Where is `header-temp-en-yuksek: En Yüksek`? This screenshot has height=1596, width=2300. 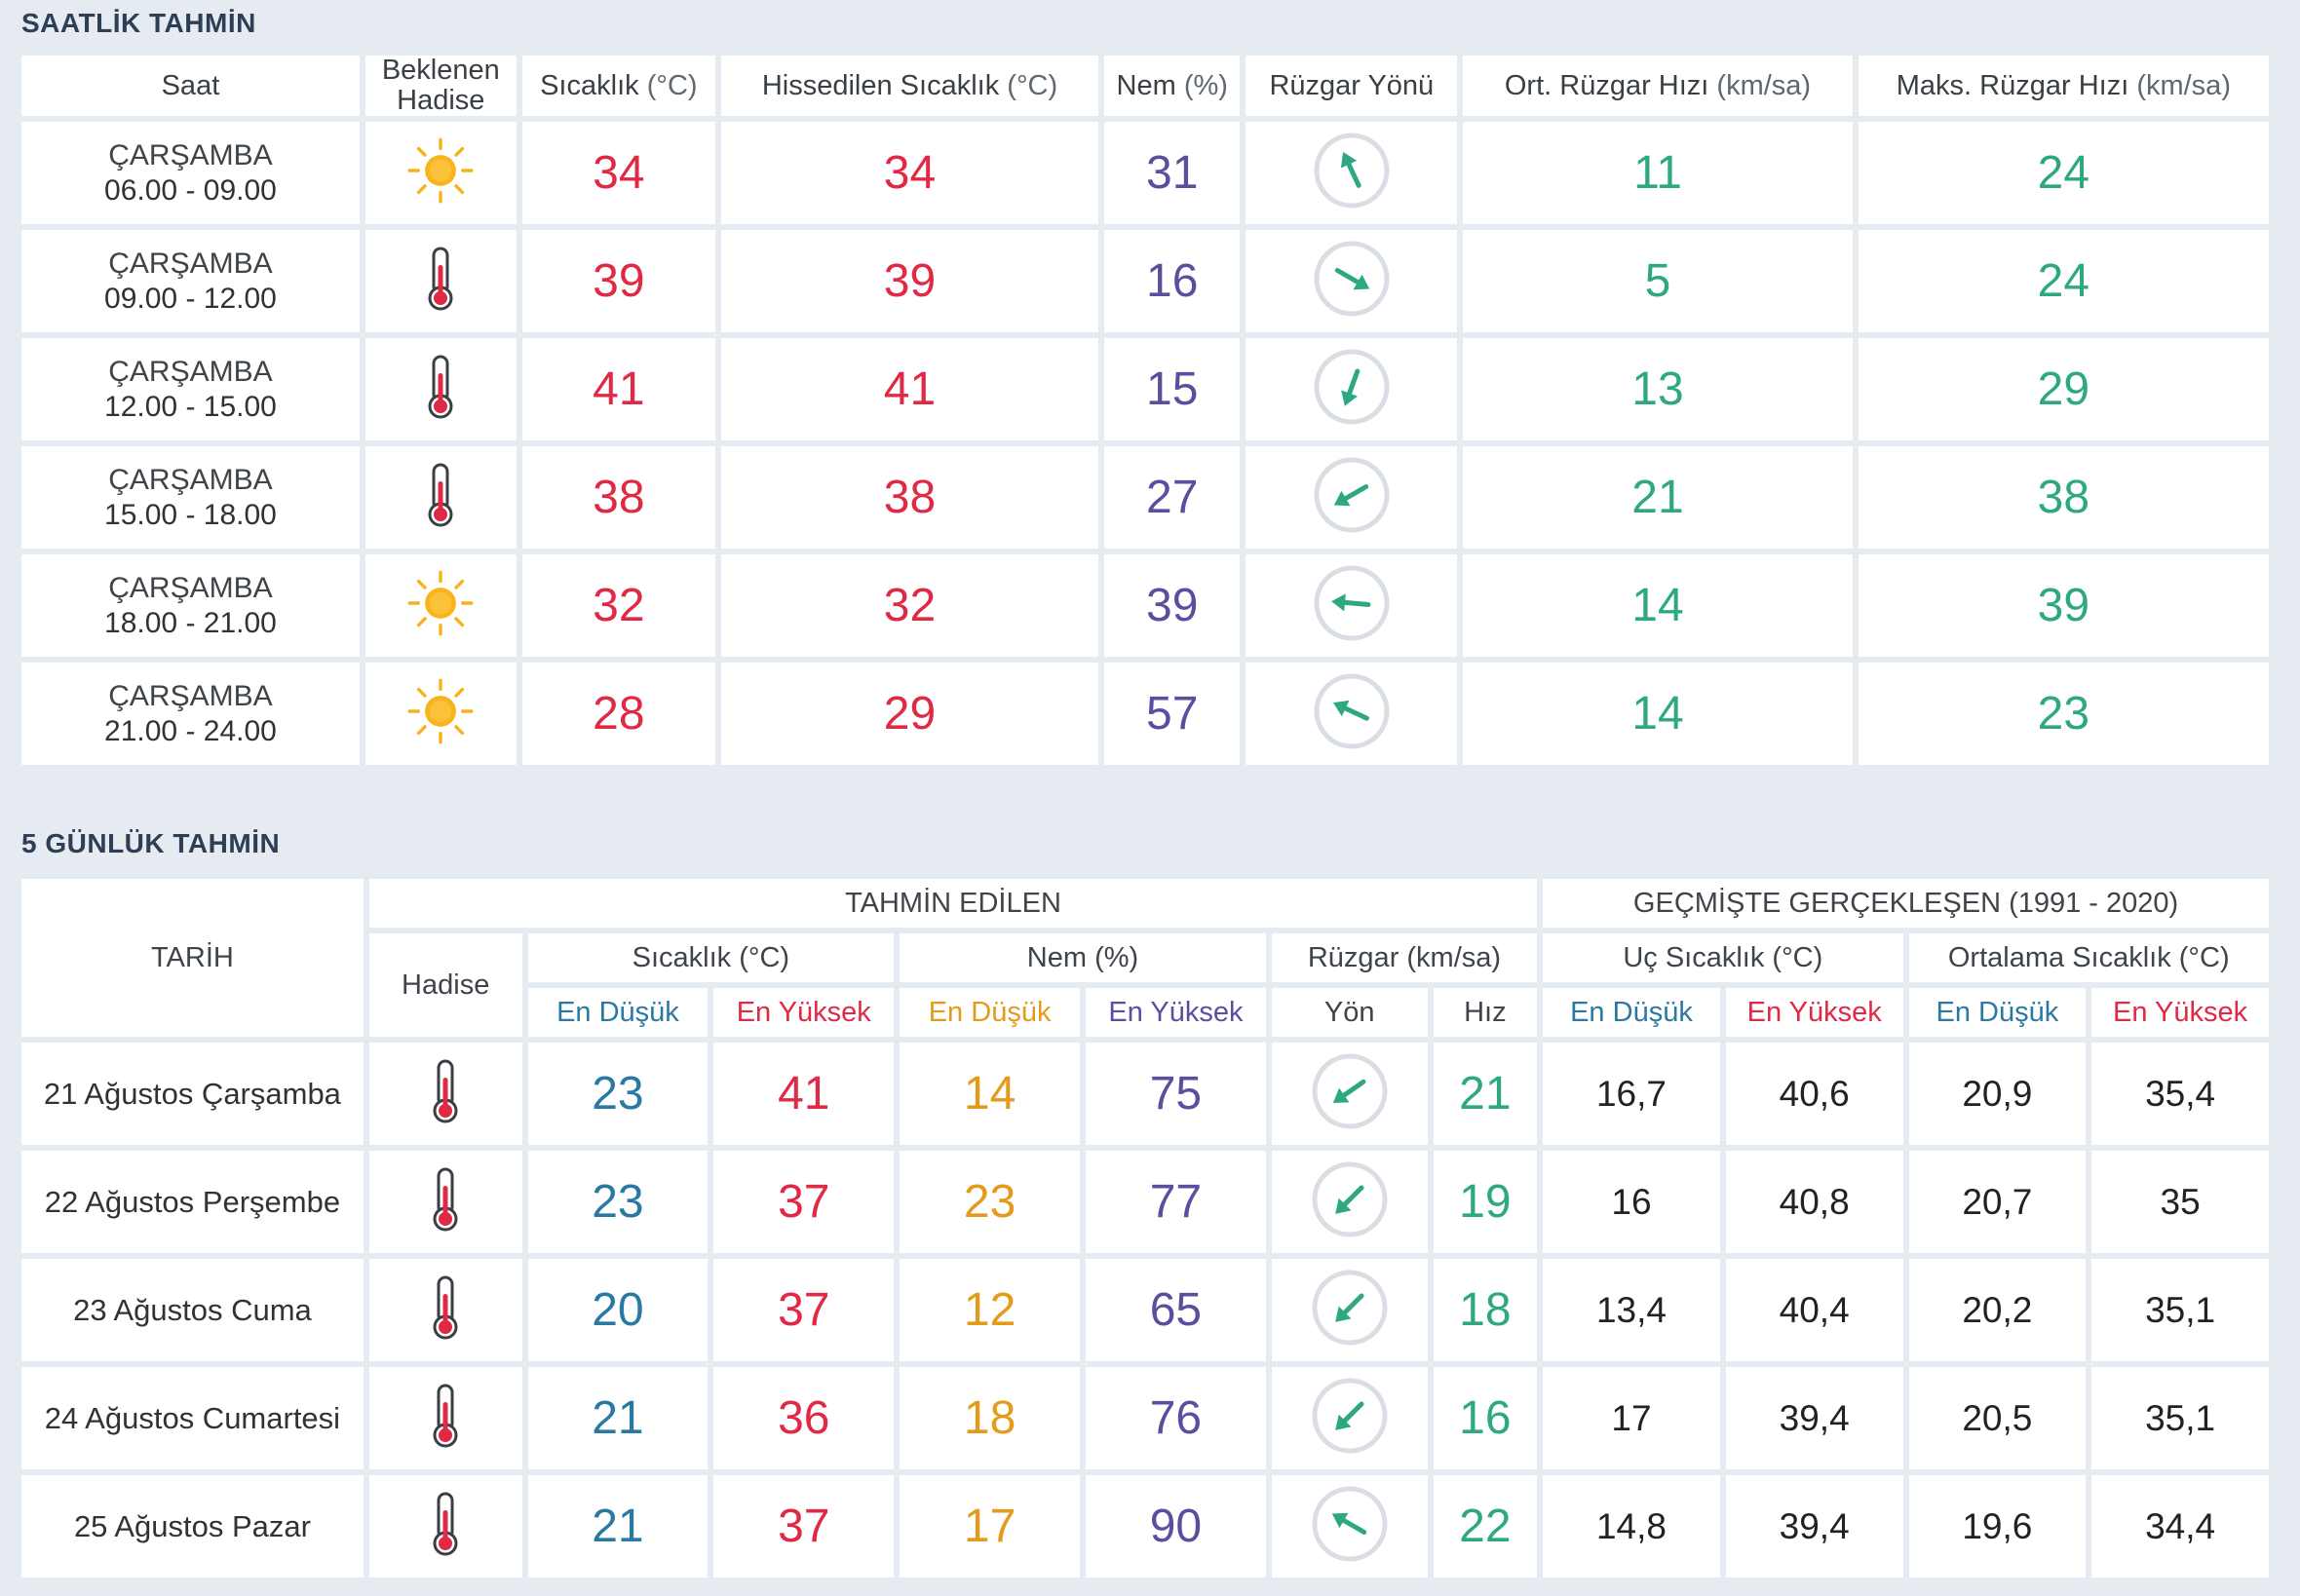 header-temp-en-yuksek: En Yüksek is located at coordinates (804, 1013).